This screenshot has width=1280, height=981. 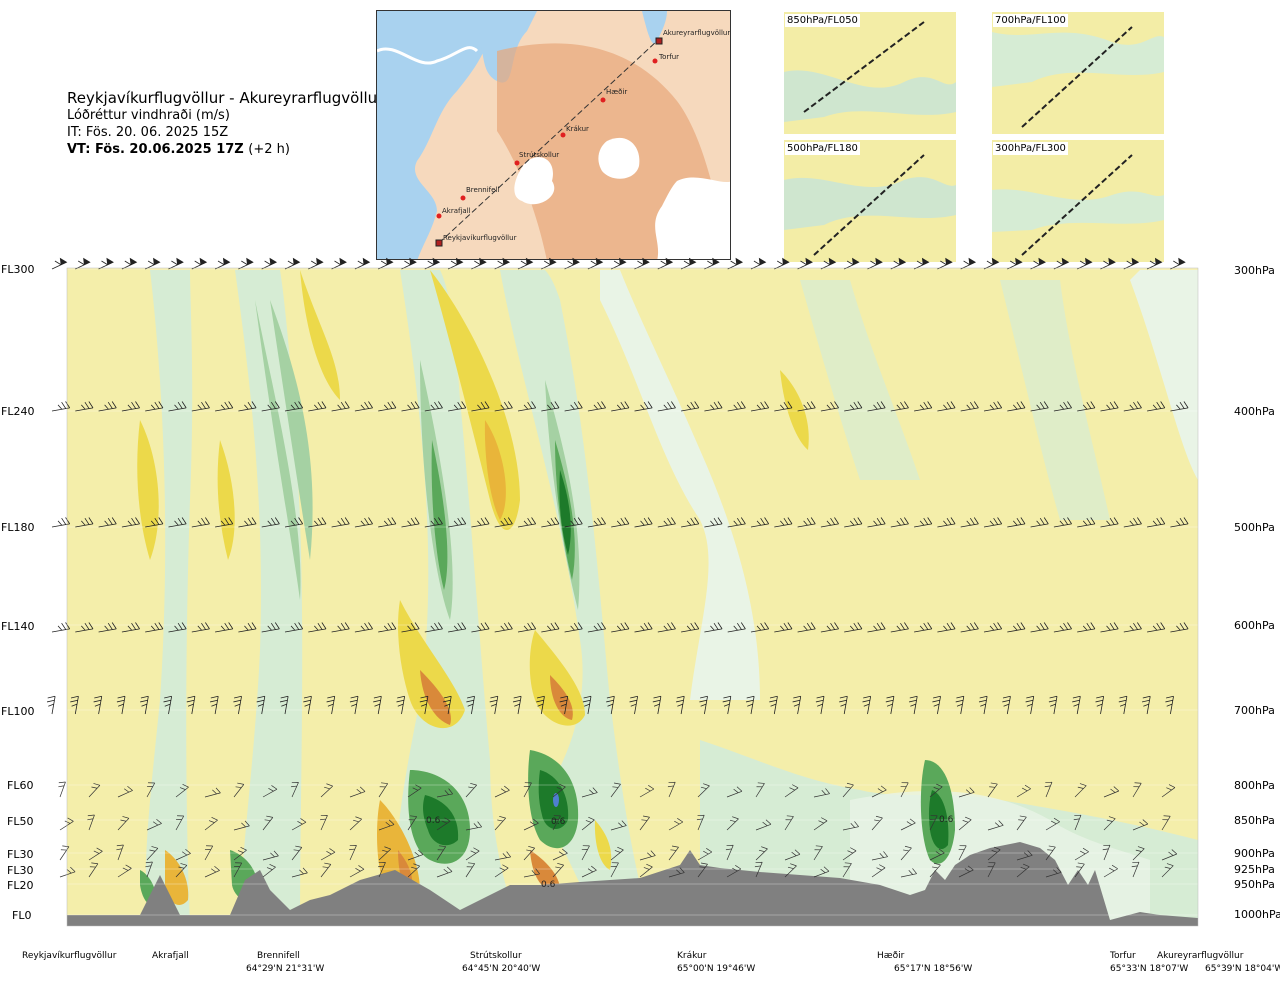 I want to click on mini-map-500-graphic, so click(x=870, y=201).